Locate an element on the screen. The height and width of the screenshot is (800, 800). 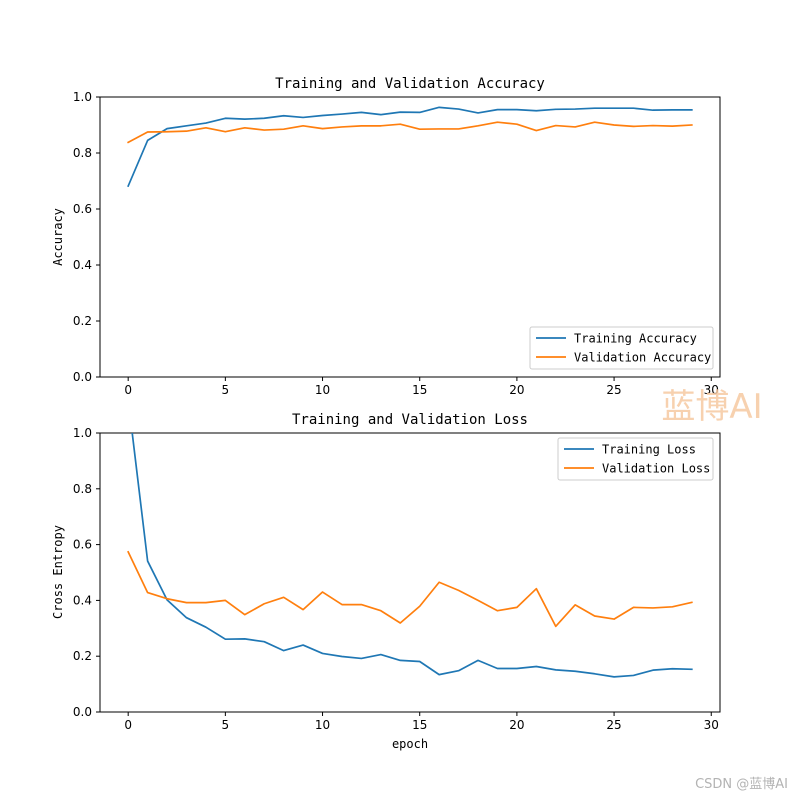
loss-x-tick-label: 15 is located at coordinates (419, 725).